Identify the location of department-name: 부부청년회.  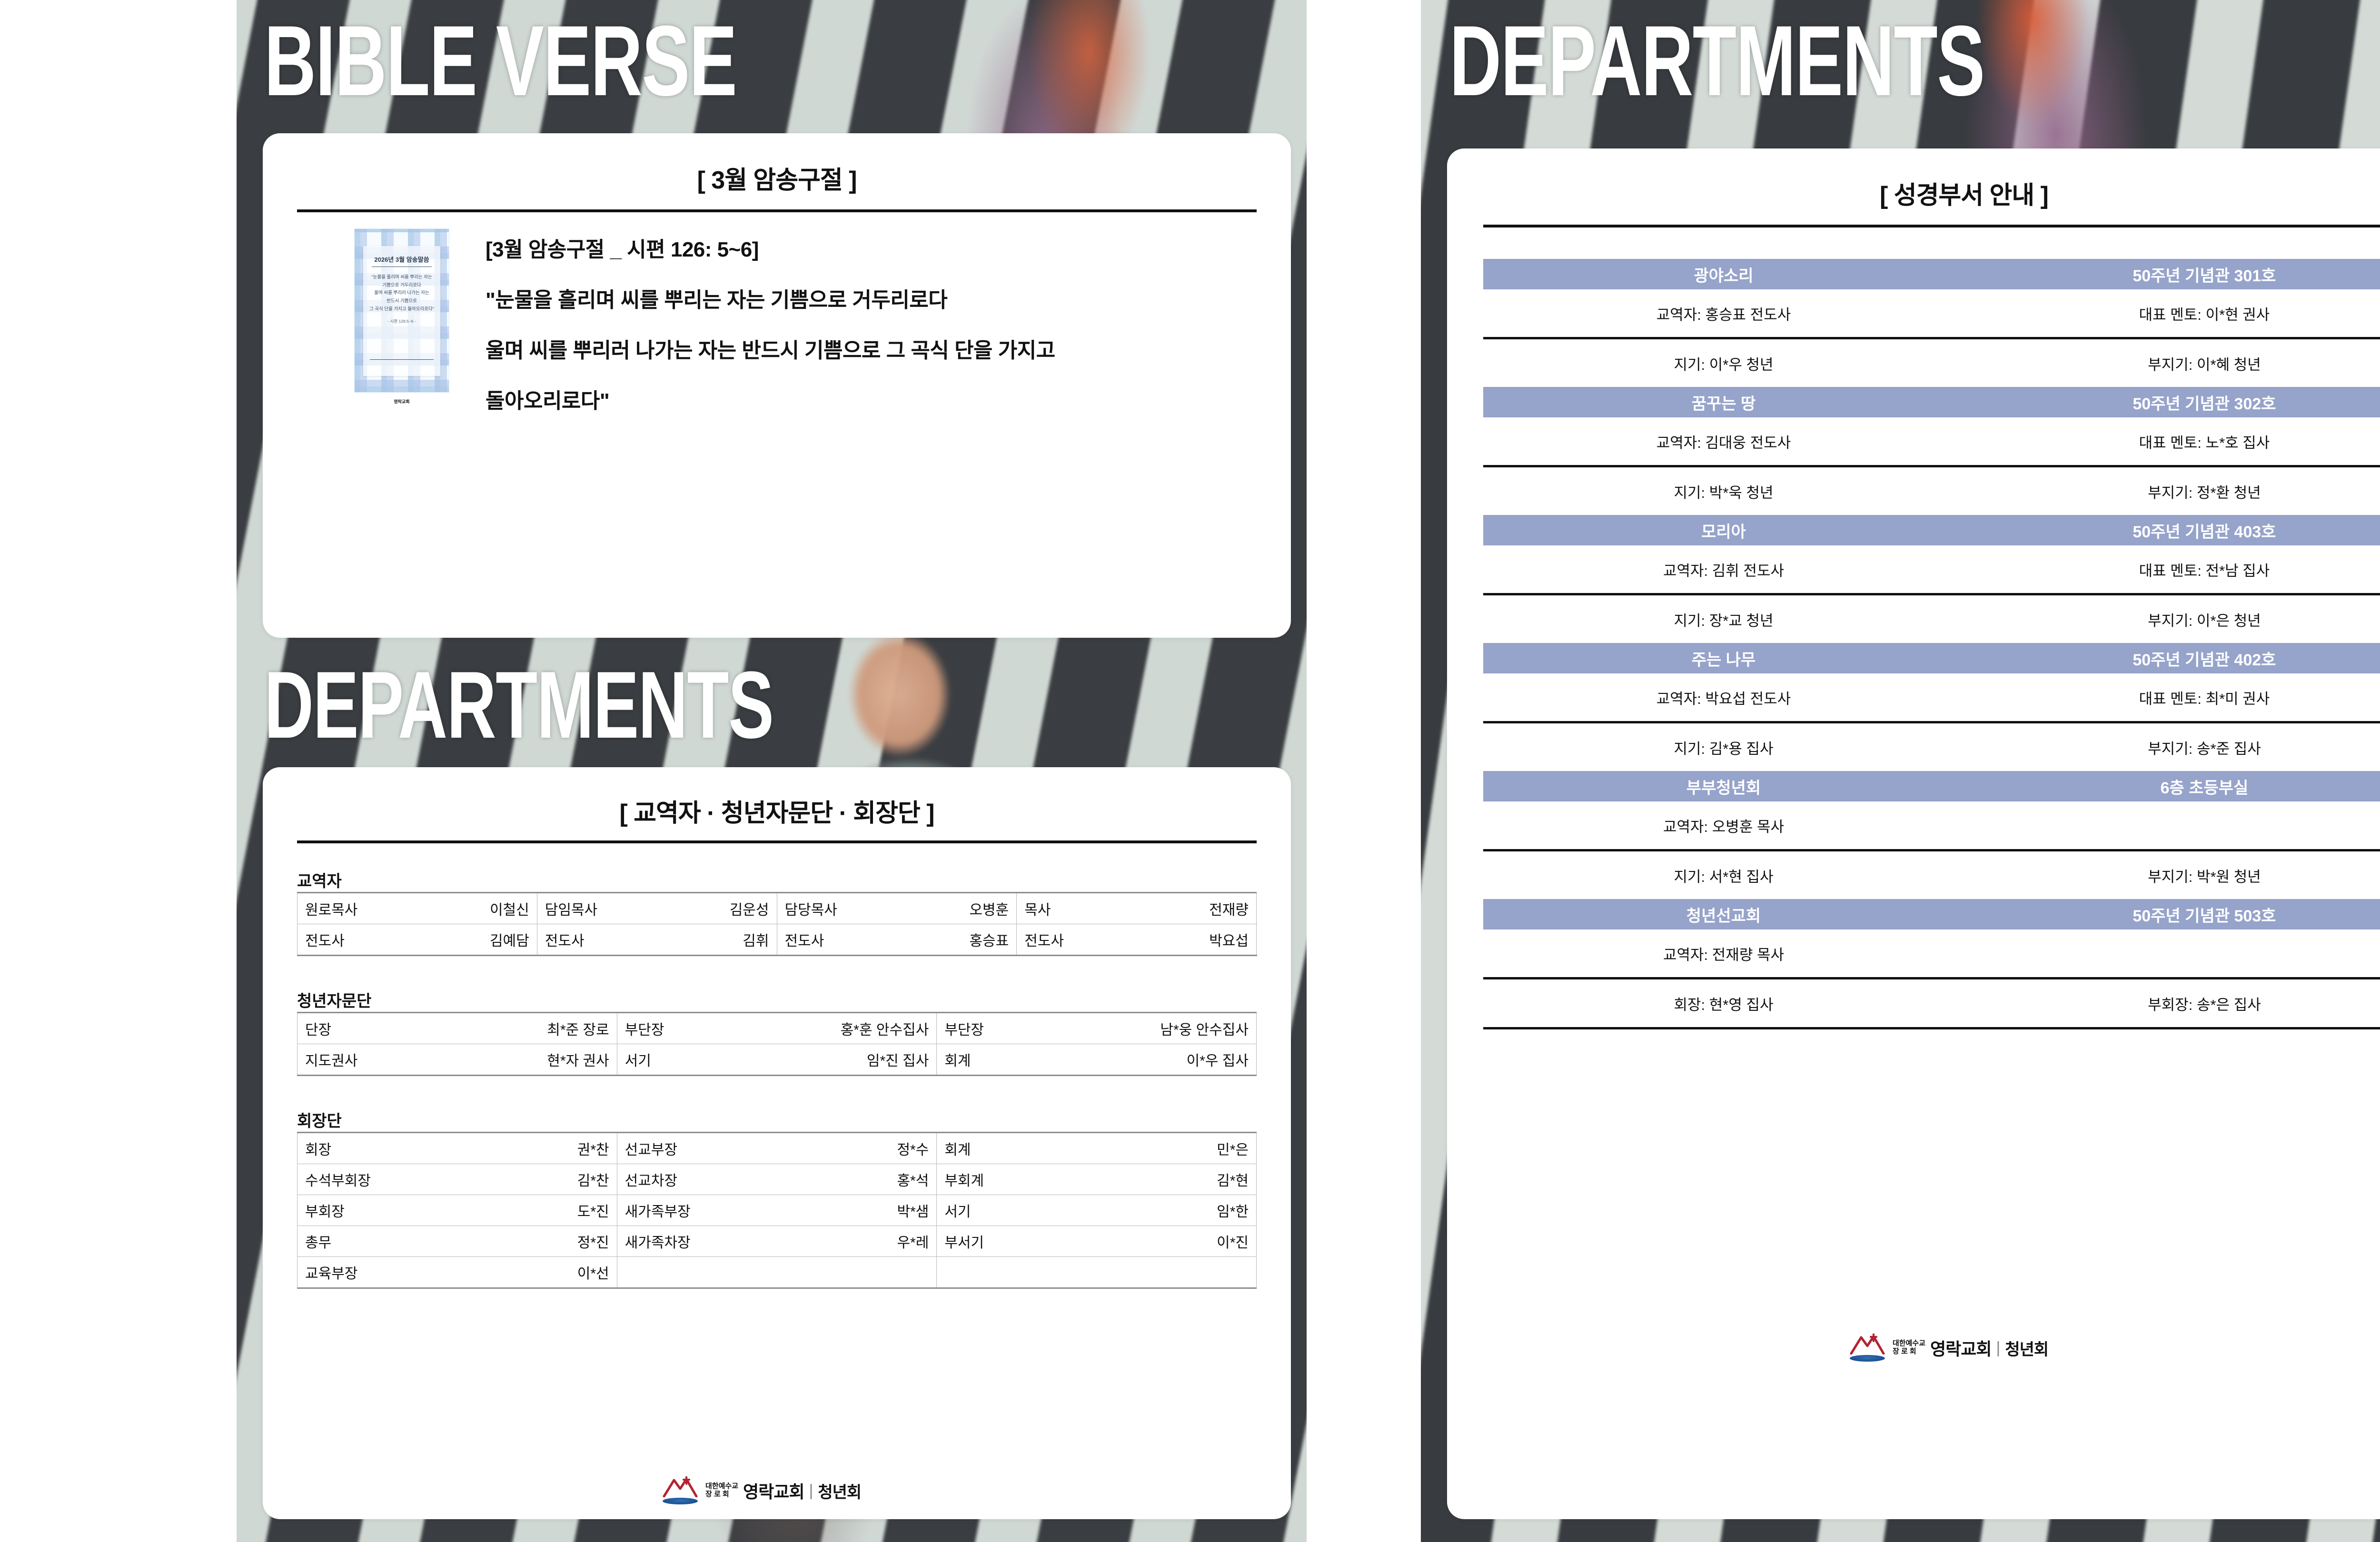
(1723, 788).